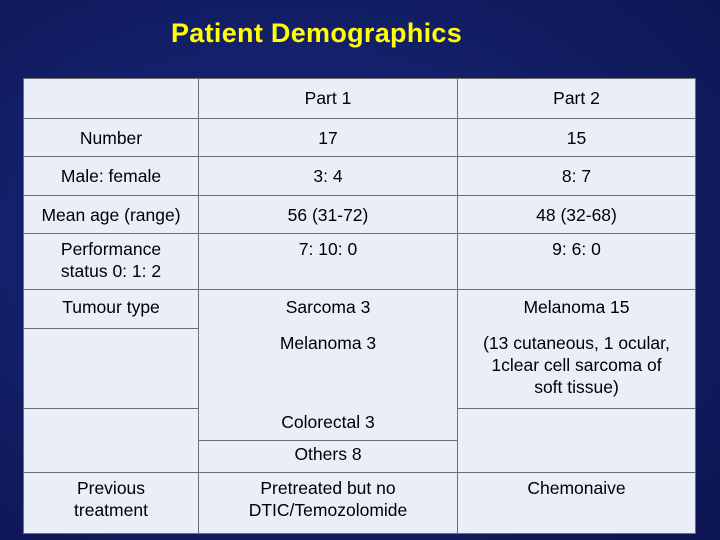 The image size is (720, 540). Describe the element at coordinates (576, 176) in the screenshot. I see `male-female-part2: 8: 7` at that location.